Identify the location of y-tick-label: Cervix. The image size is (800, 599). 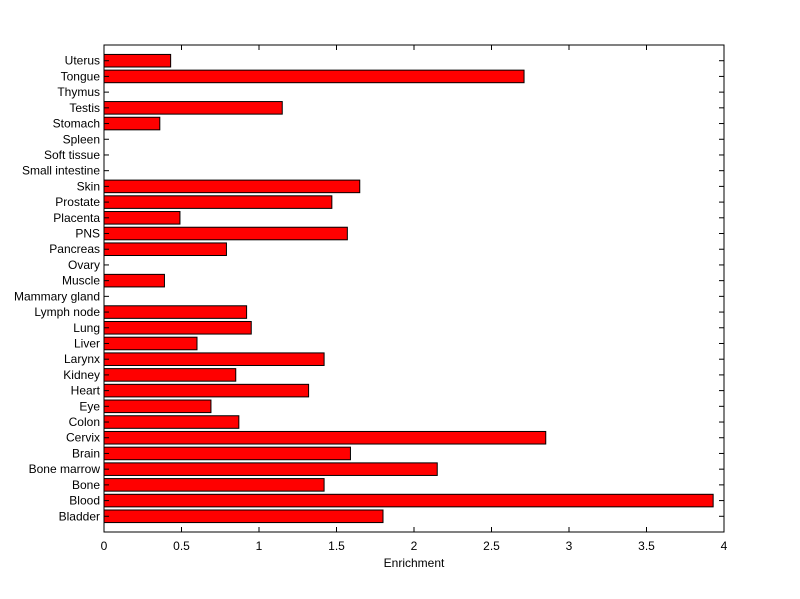
(83, 438).